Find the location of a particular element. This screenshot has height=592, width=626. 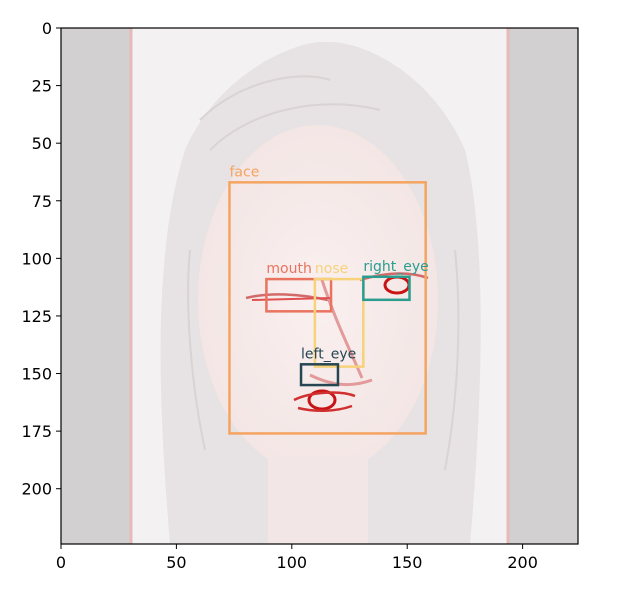

x-tick-label: 100 is located at coordinates (292, 562).